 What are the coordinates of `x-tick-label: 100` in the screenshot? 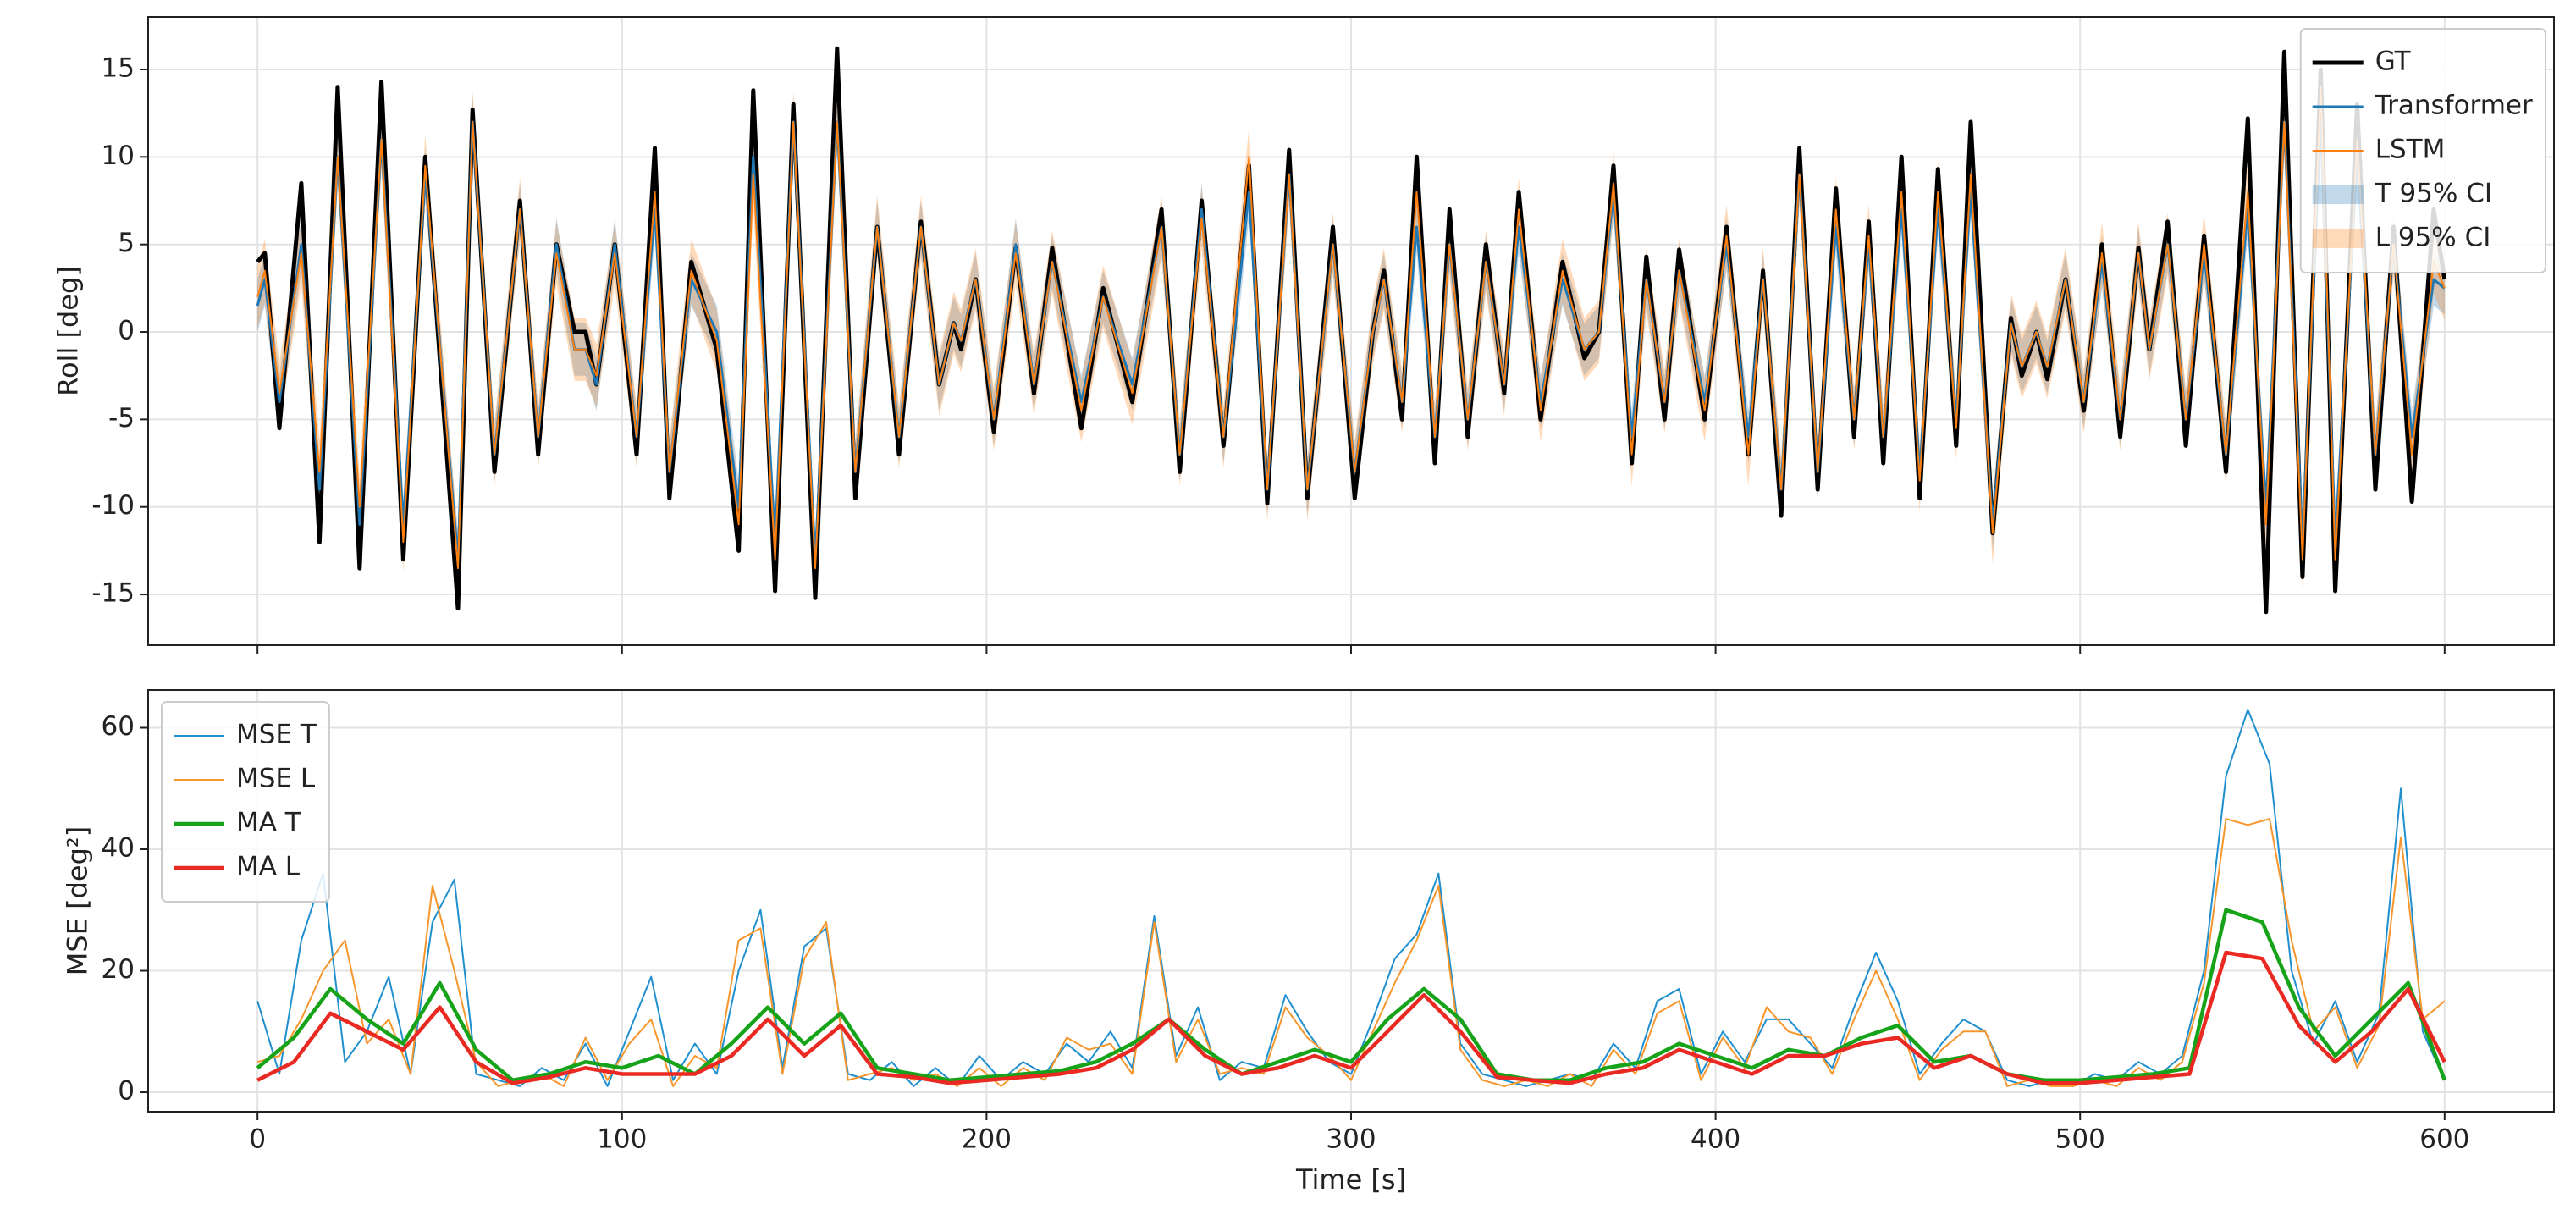 It's located at (622, 1140).